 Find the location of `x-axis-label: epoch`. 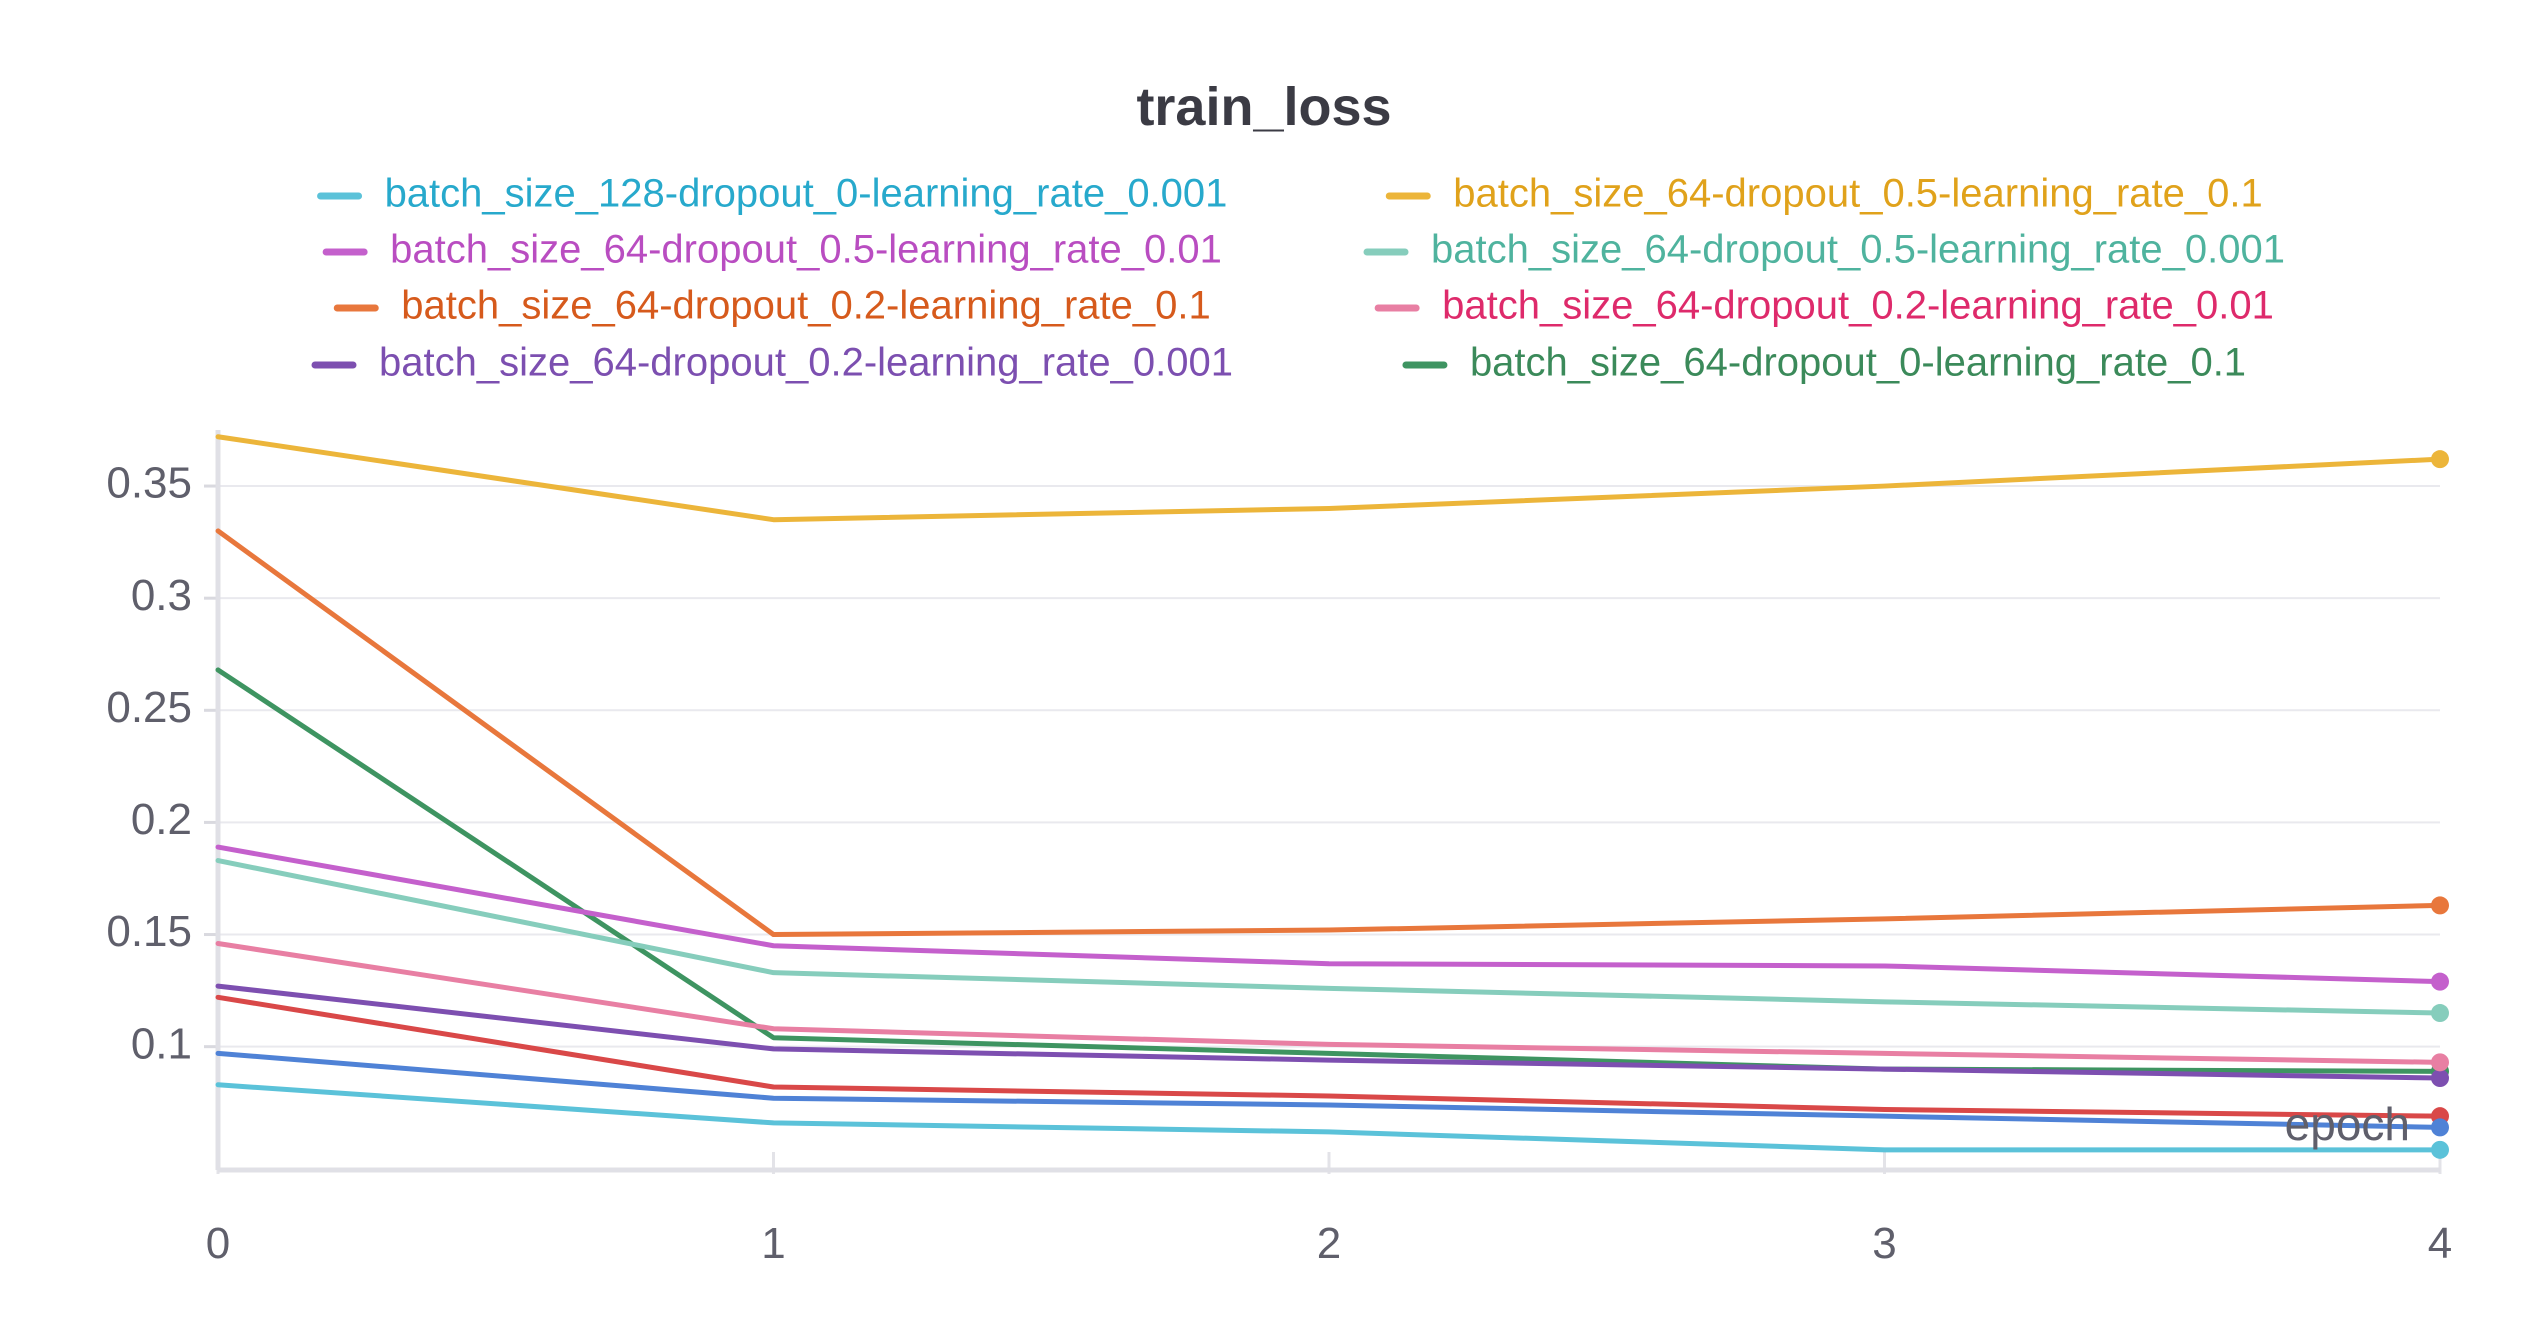

x-axis-label: epoch is located at coordinates (2347, 1124).